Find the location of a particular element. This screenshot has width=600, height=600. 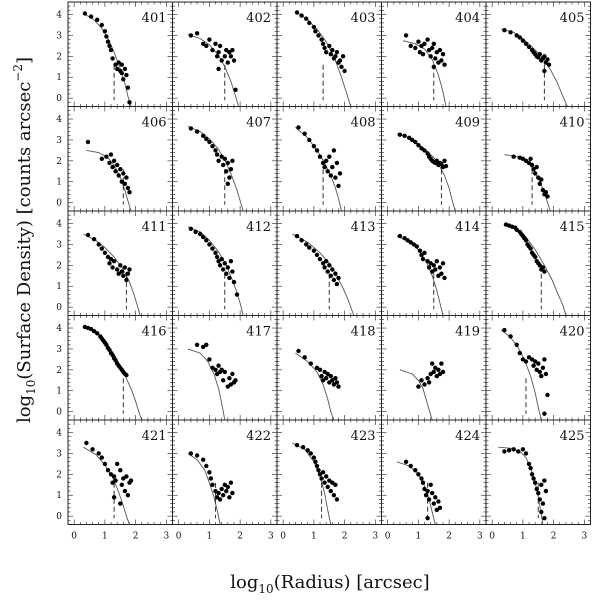

panel-label: 421 is located at coordinates (154, 436).